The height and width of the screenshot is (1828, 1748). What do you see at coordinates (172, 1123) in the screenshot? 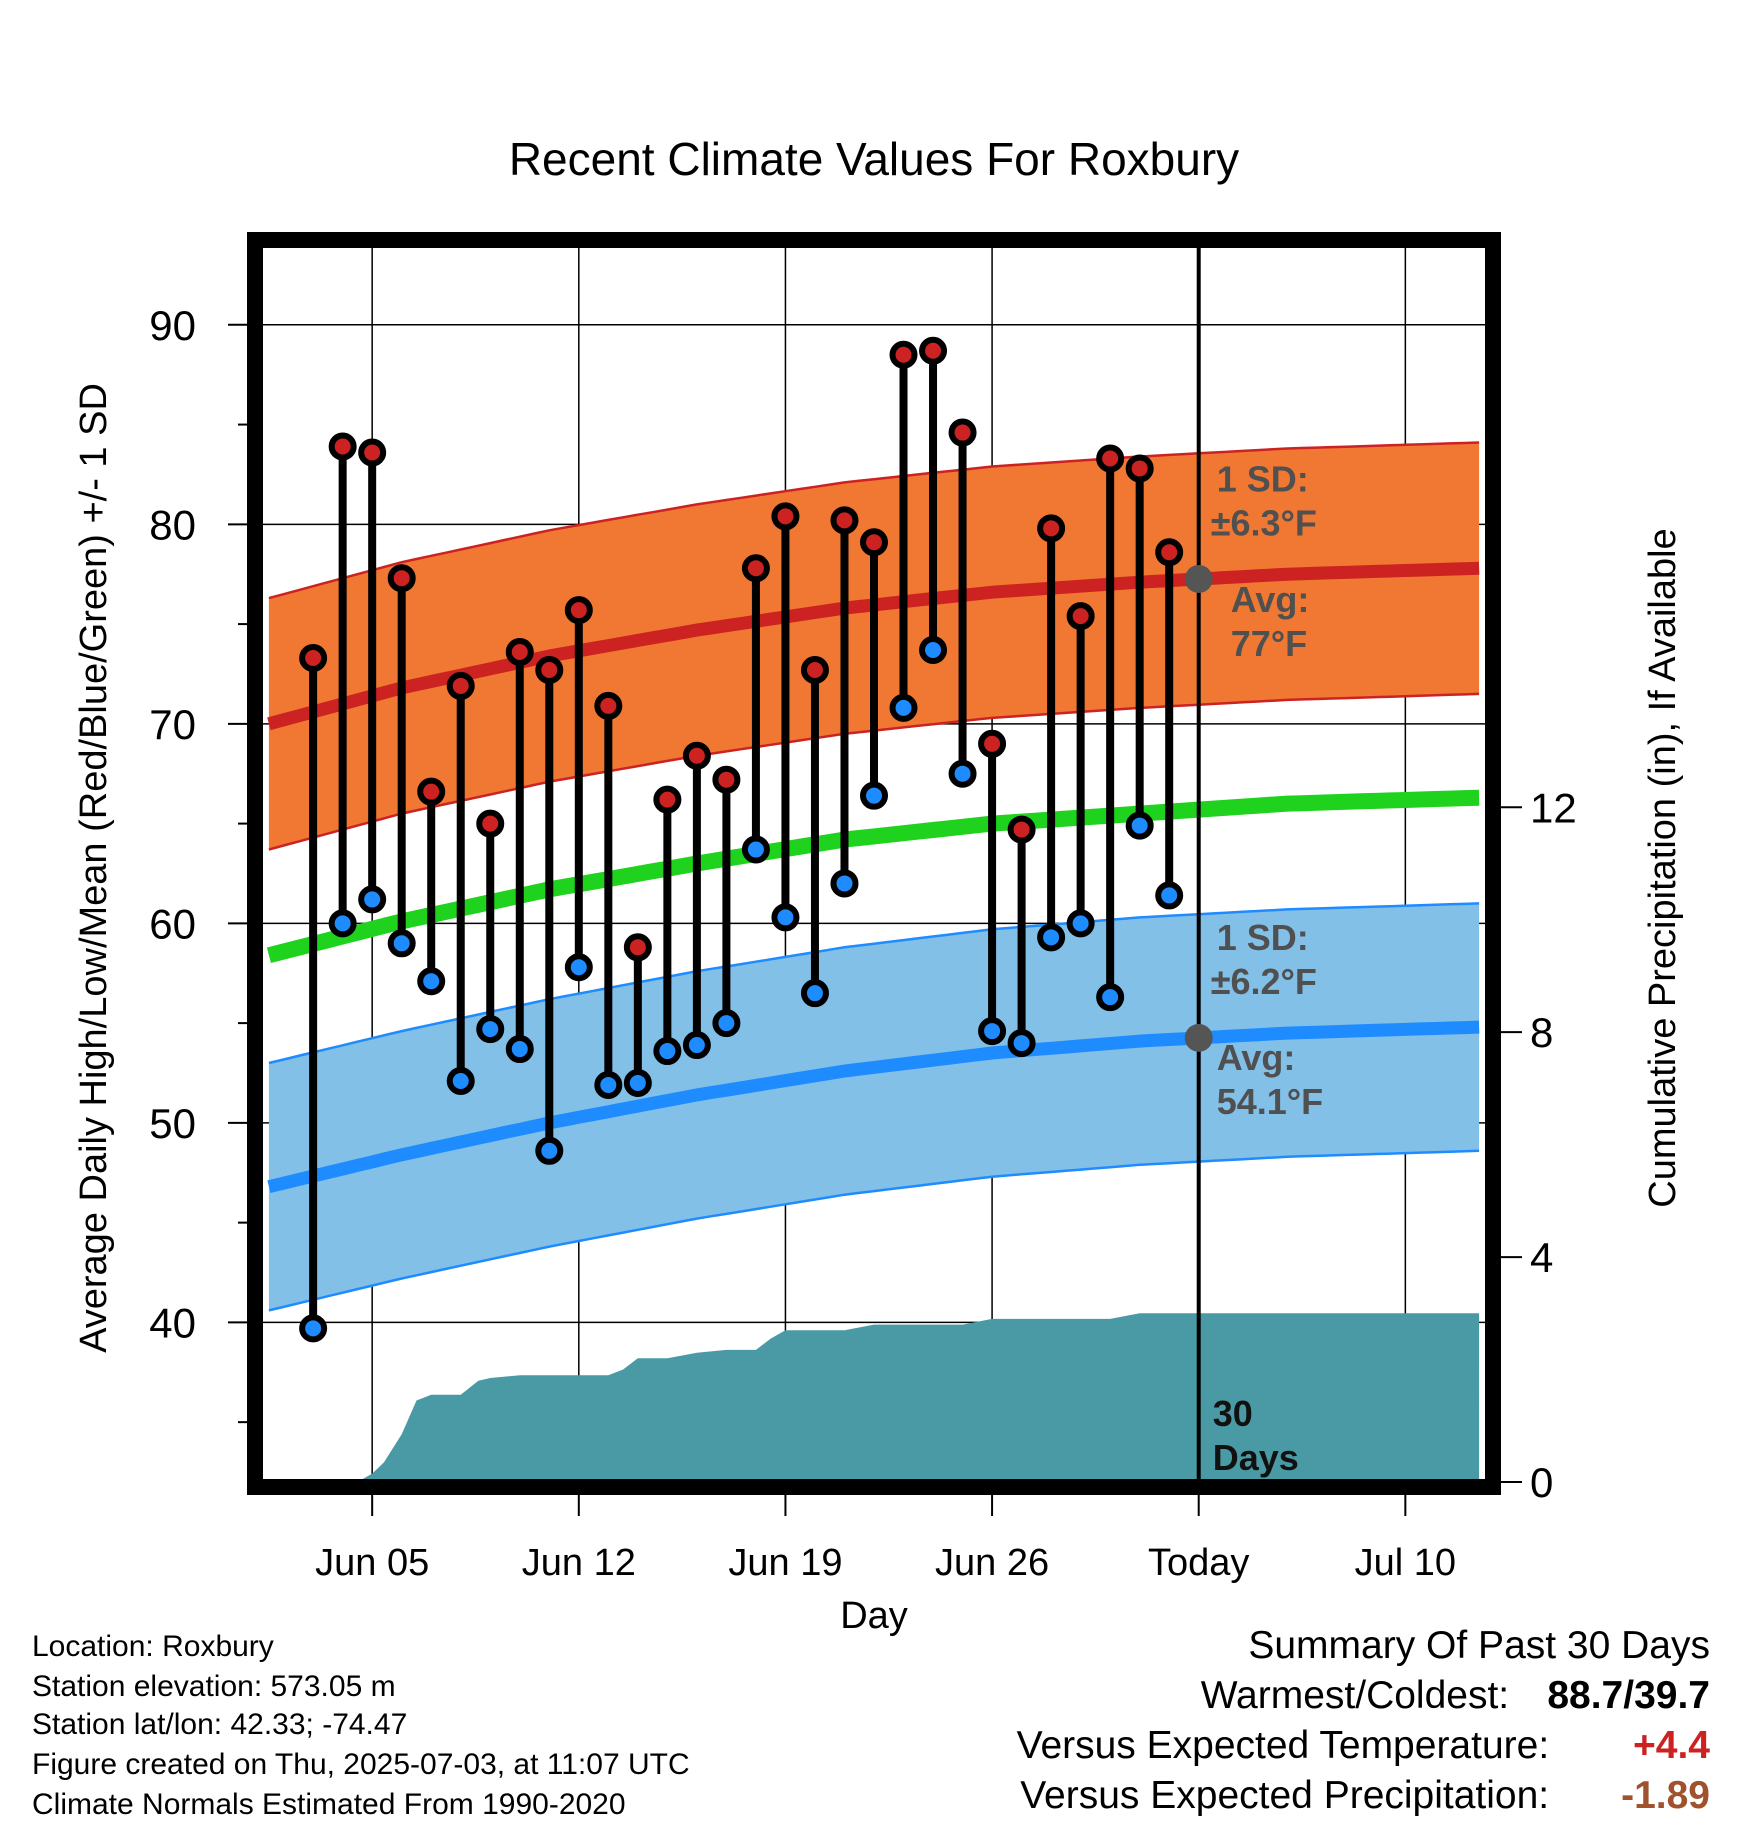
I see `y-tick-label: 50` at bounding box center [172, 1123].